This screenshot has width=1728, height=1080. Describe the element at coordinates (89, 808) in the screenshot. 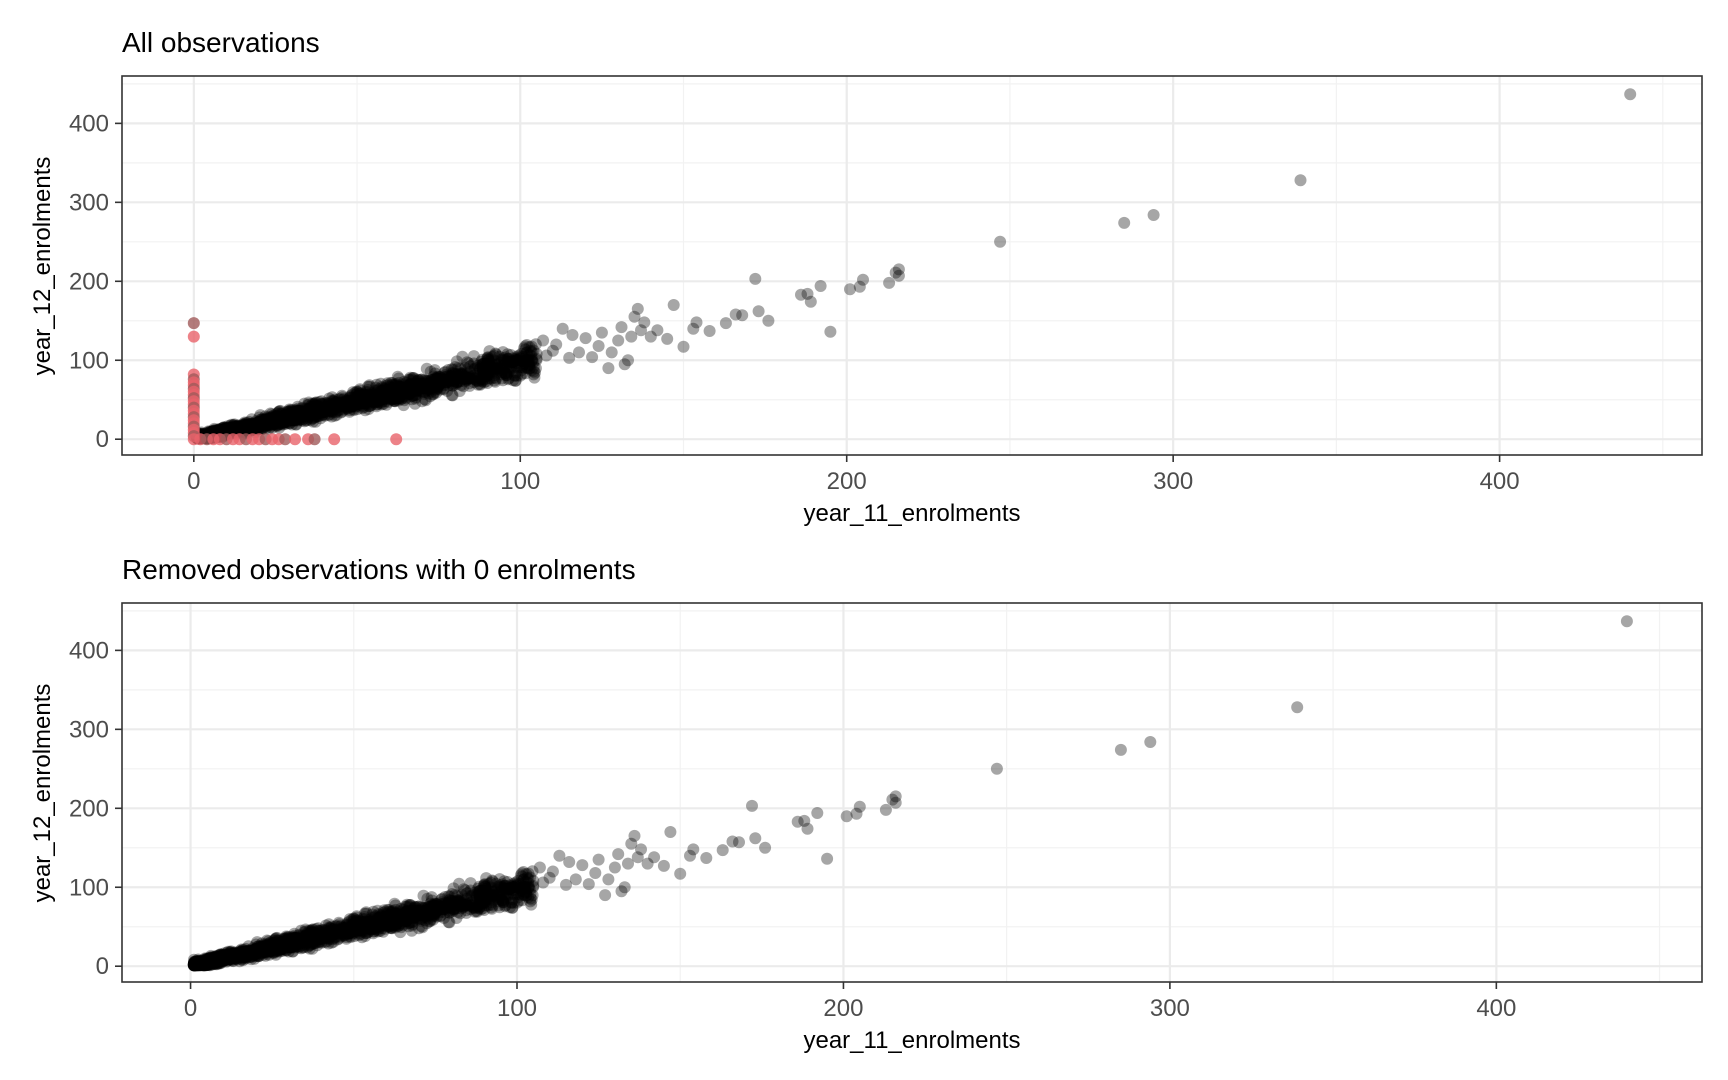

I see `y-tick-label: 200` at that location.